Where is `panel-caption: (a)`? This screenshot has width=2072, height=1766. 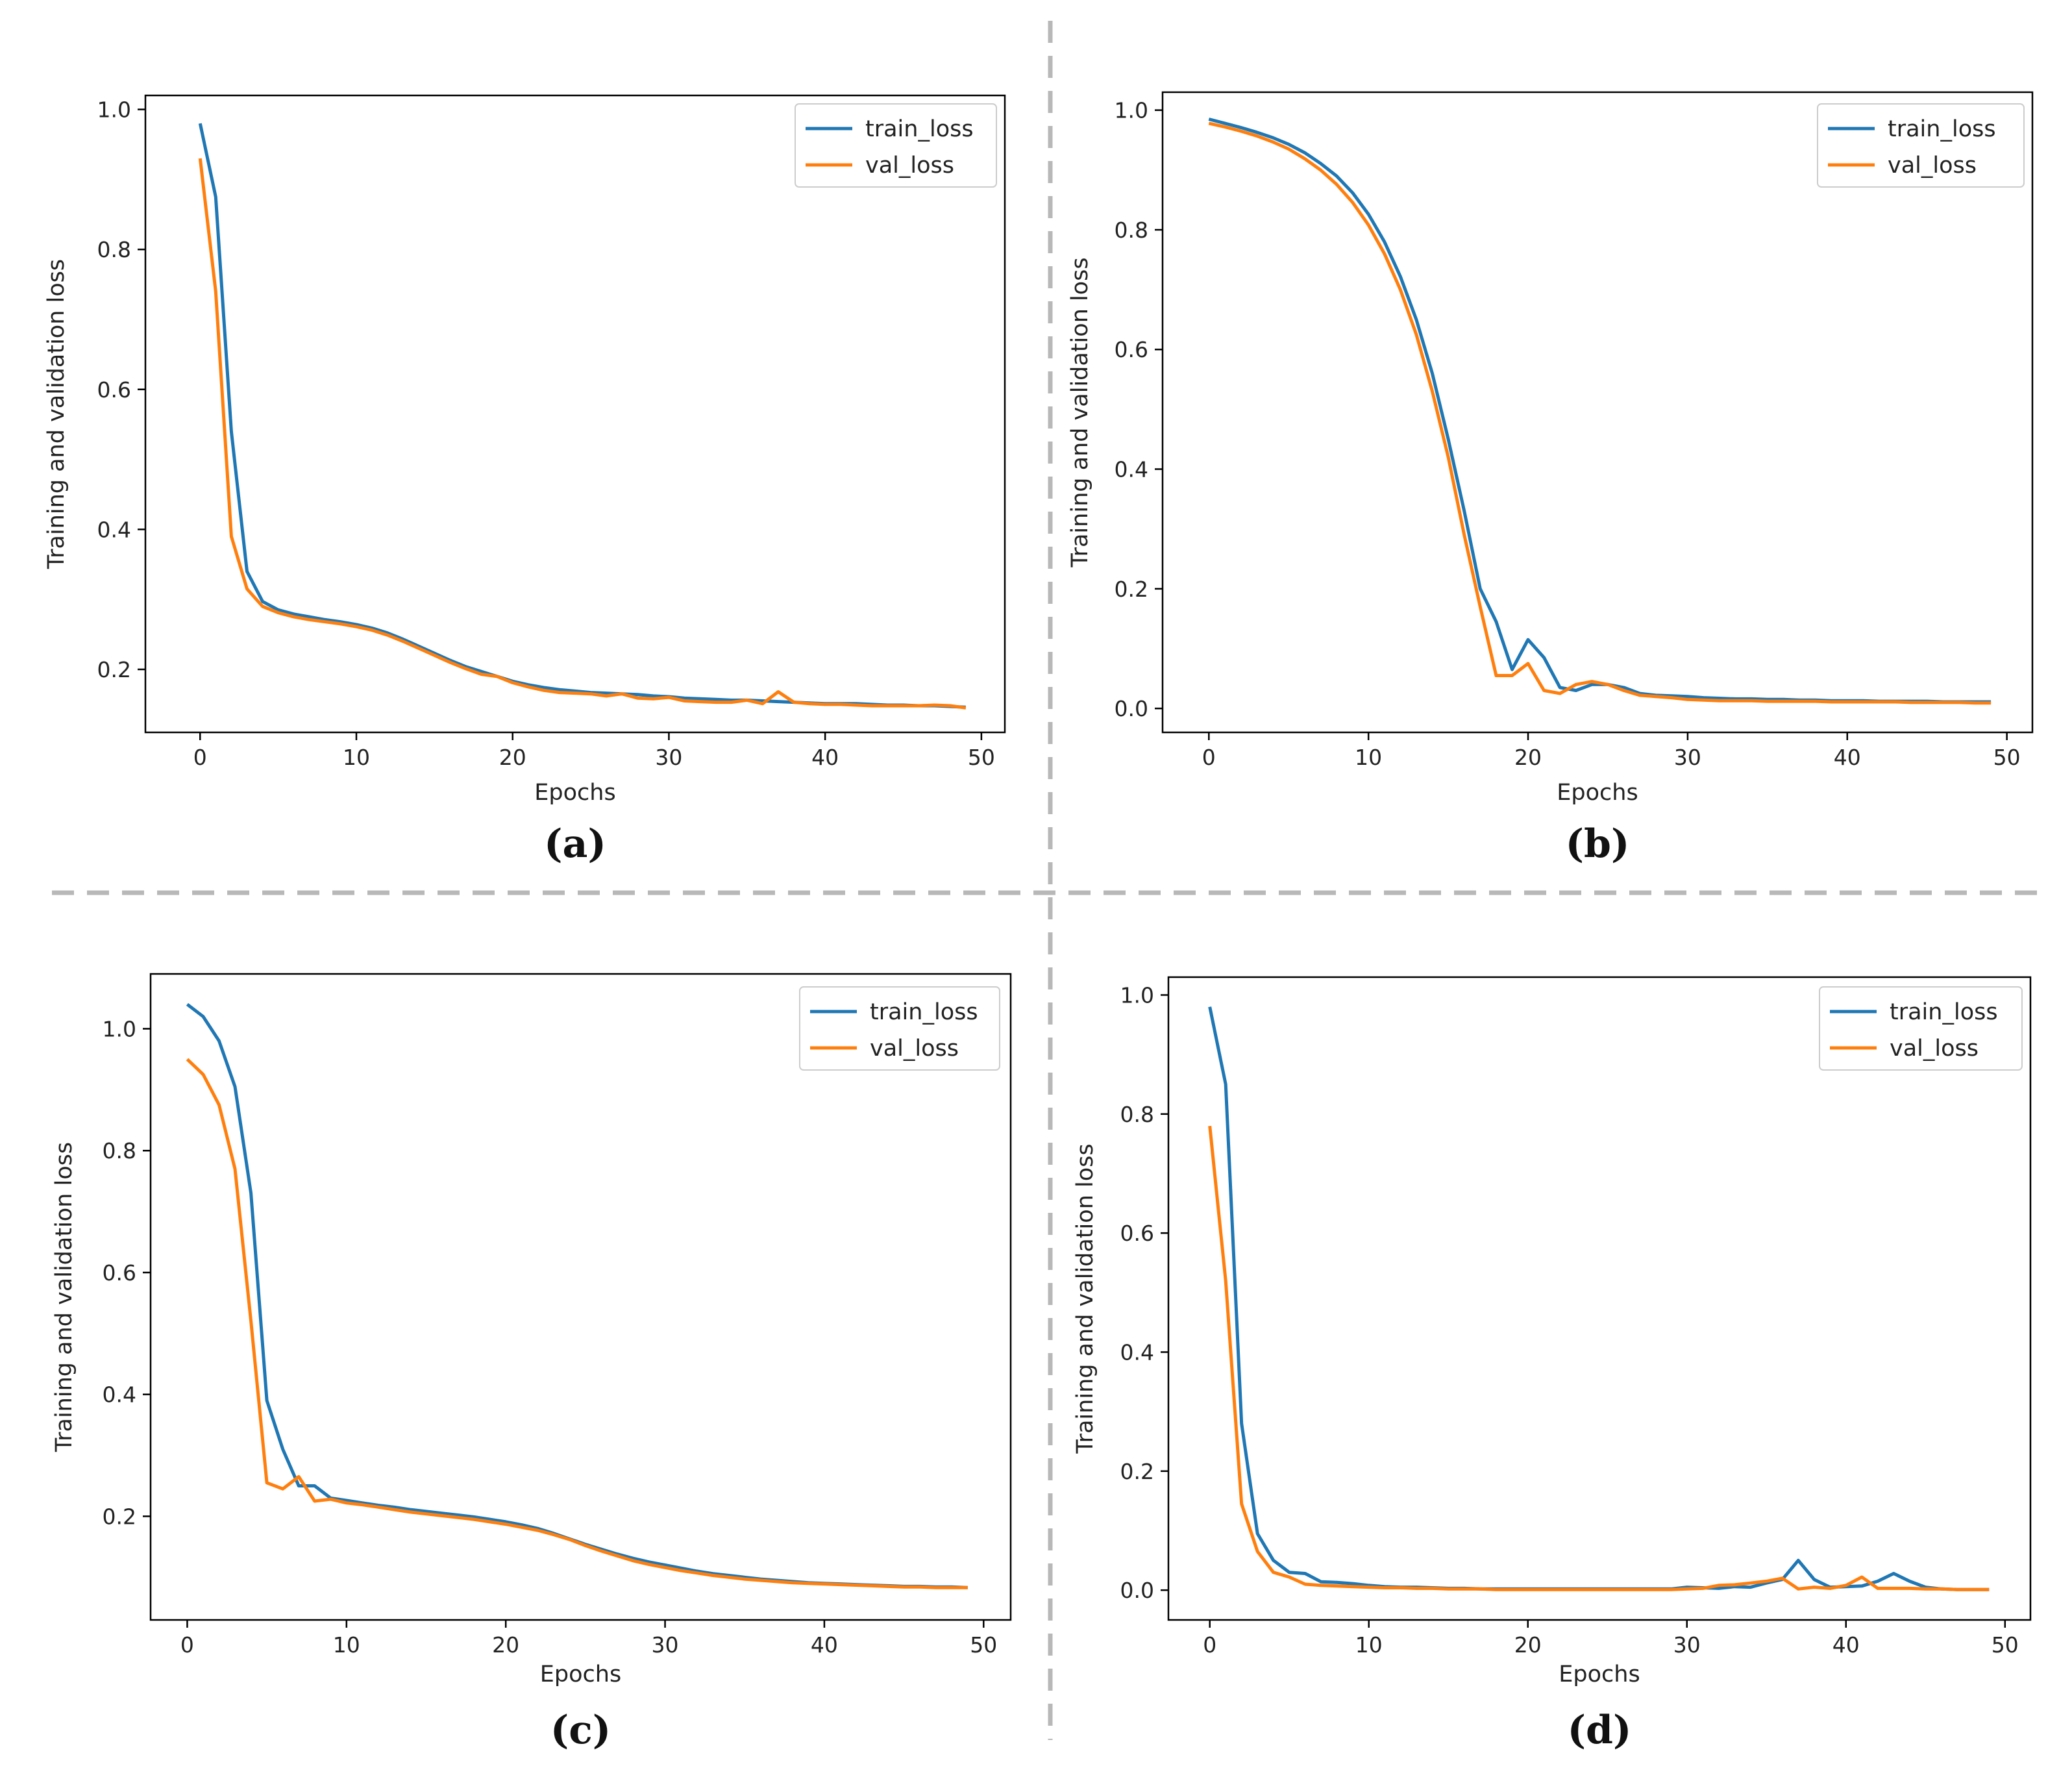 panel-caption: (a) is located at coordinates (575, 844).